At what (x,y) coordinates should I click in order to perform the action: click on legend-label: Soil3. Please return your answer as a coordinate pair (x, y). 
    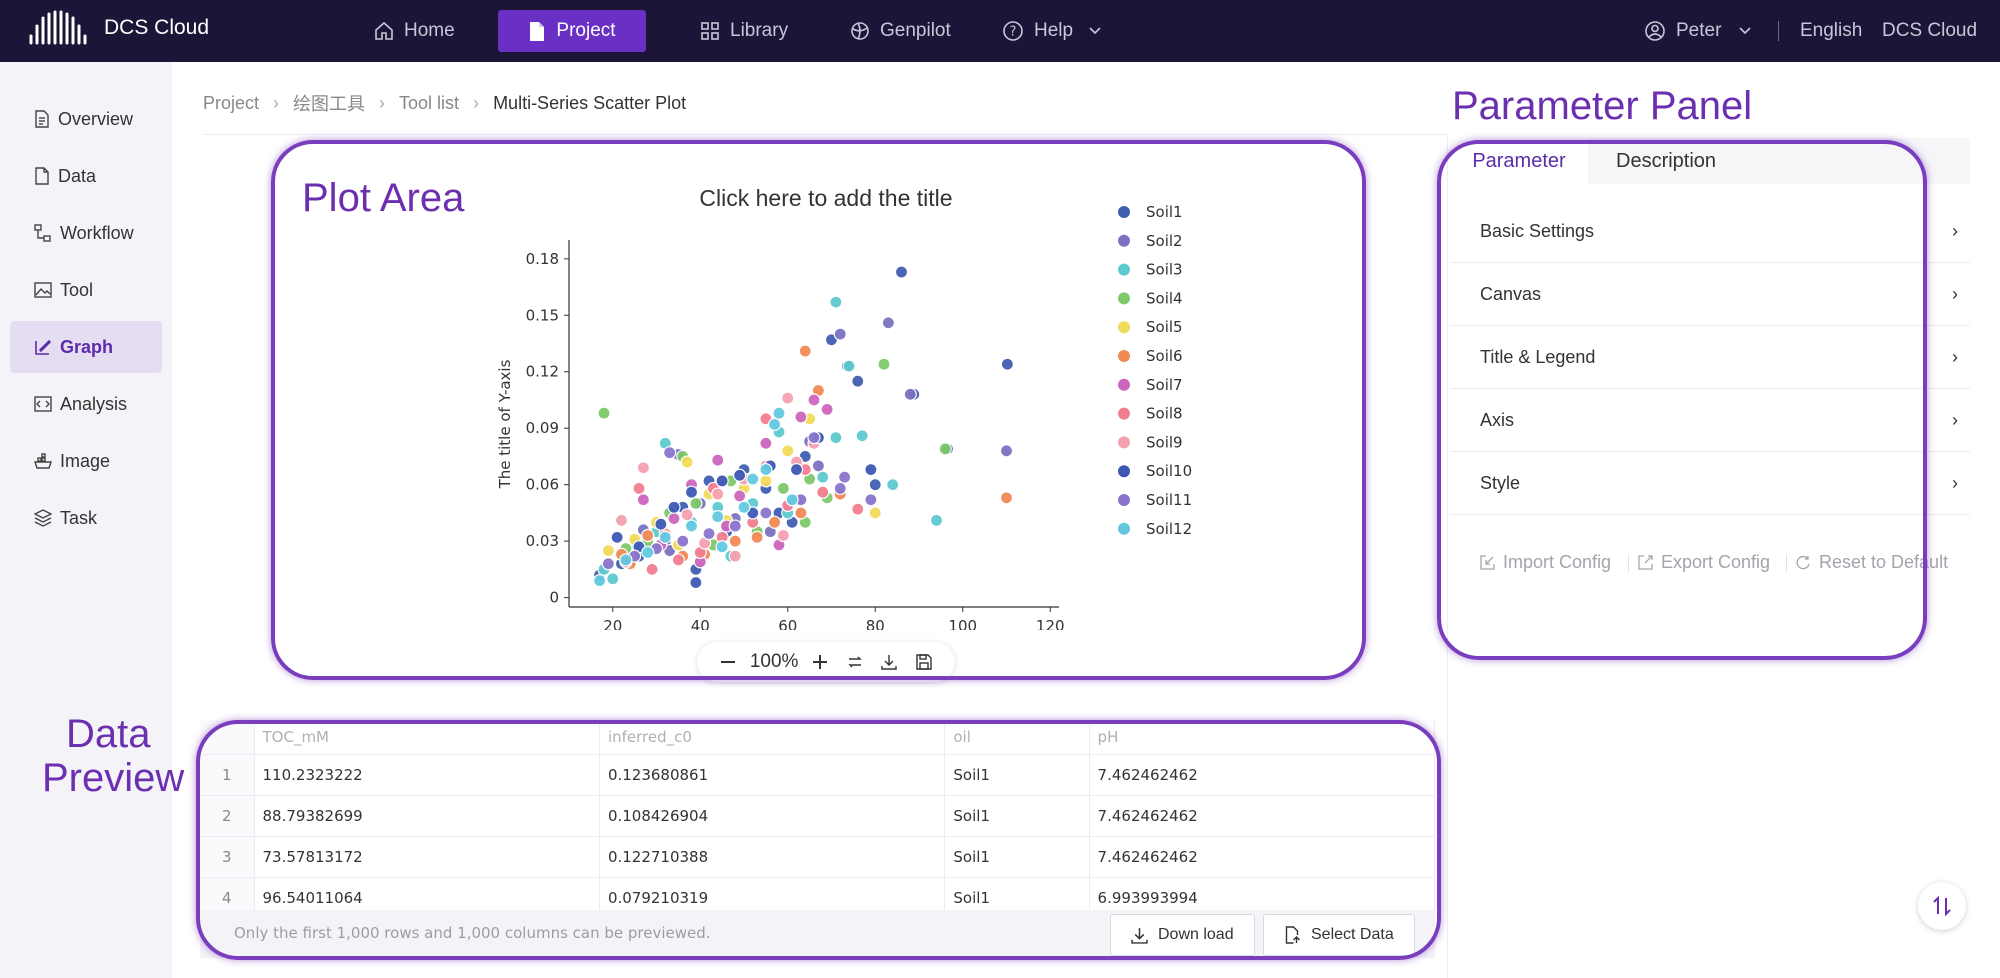
    Looking at the image, I should click on (1164, 270).